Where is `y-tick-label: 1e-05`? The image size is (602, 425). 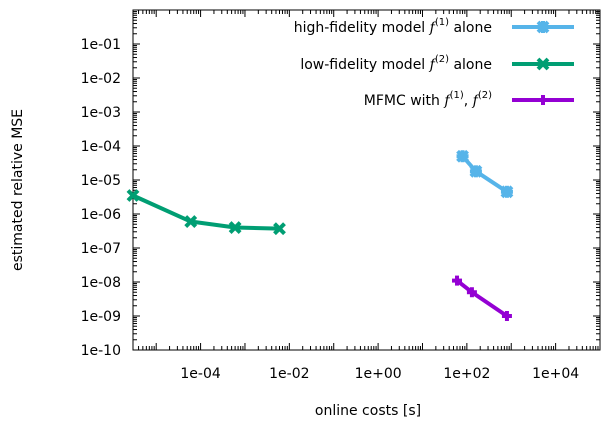
y-tick-label: 1e-05 is located at coordinates (101, 181).